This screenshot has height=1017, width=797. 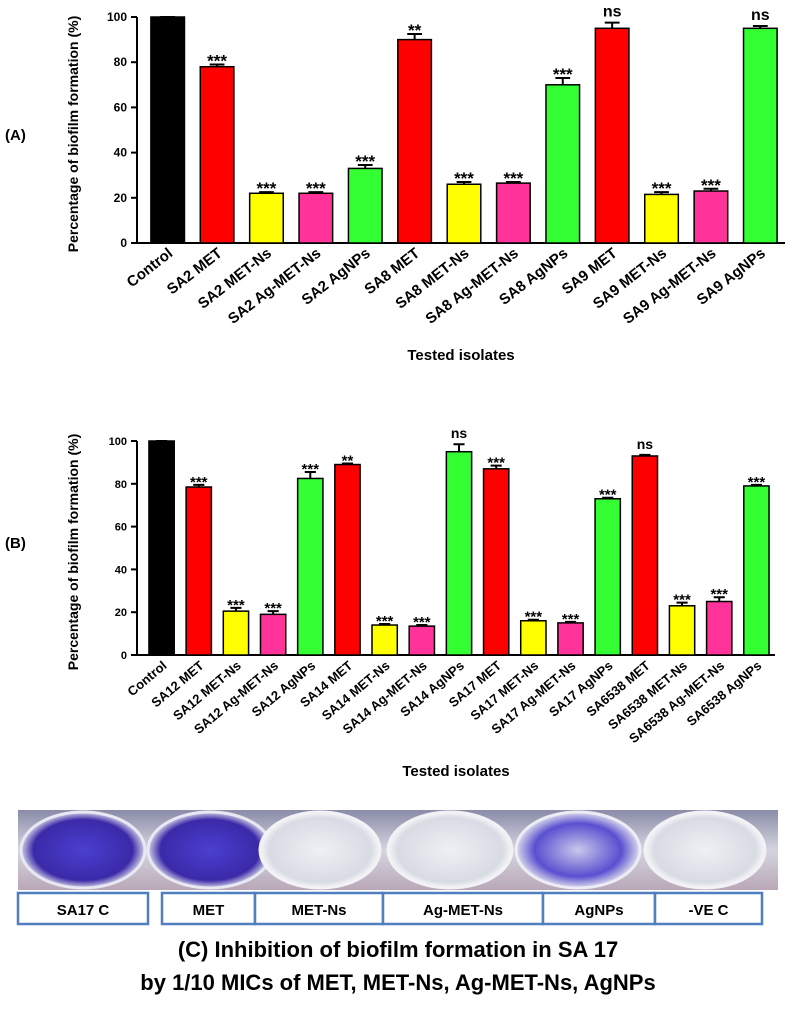 What do you see at coordinates (121, 198) in the screenshot?
I see `y-tick-label: 20` at bounding box center [121, 198].